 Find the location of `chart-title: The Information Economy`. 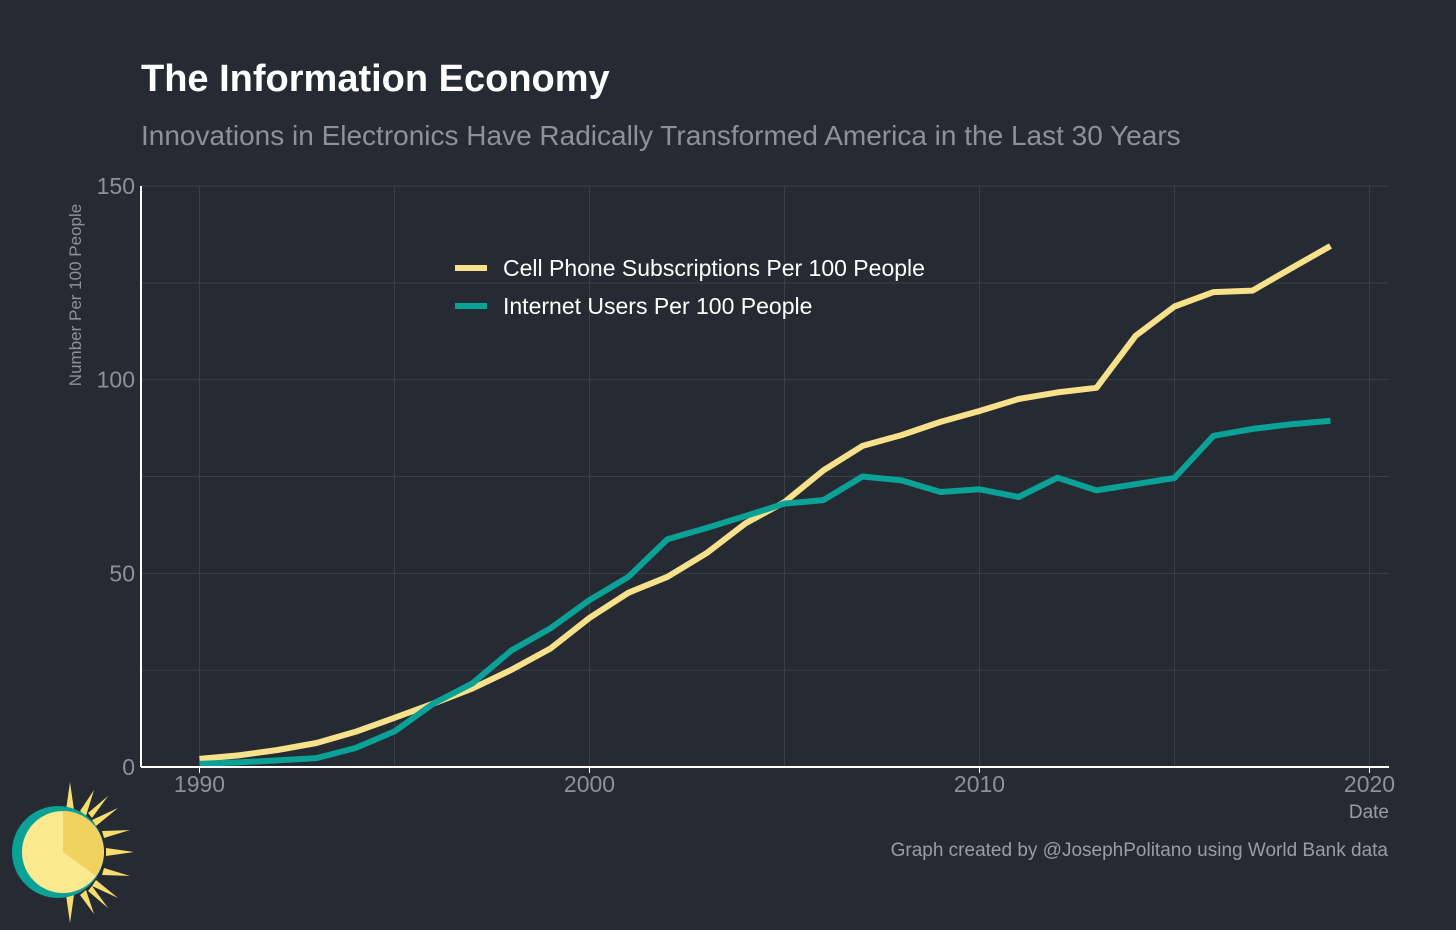

chart-title: The Information Economy is located at coordinates (375, 79).